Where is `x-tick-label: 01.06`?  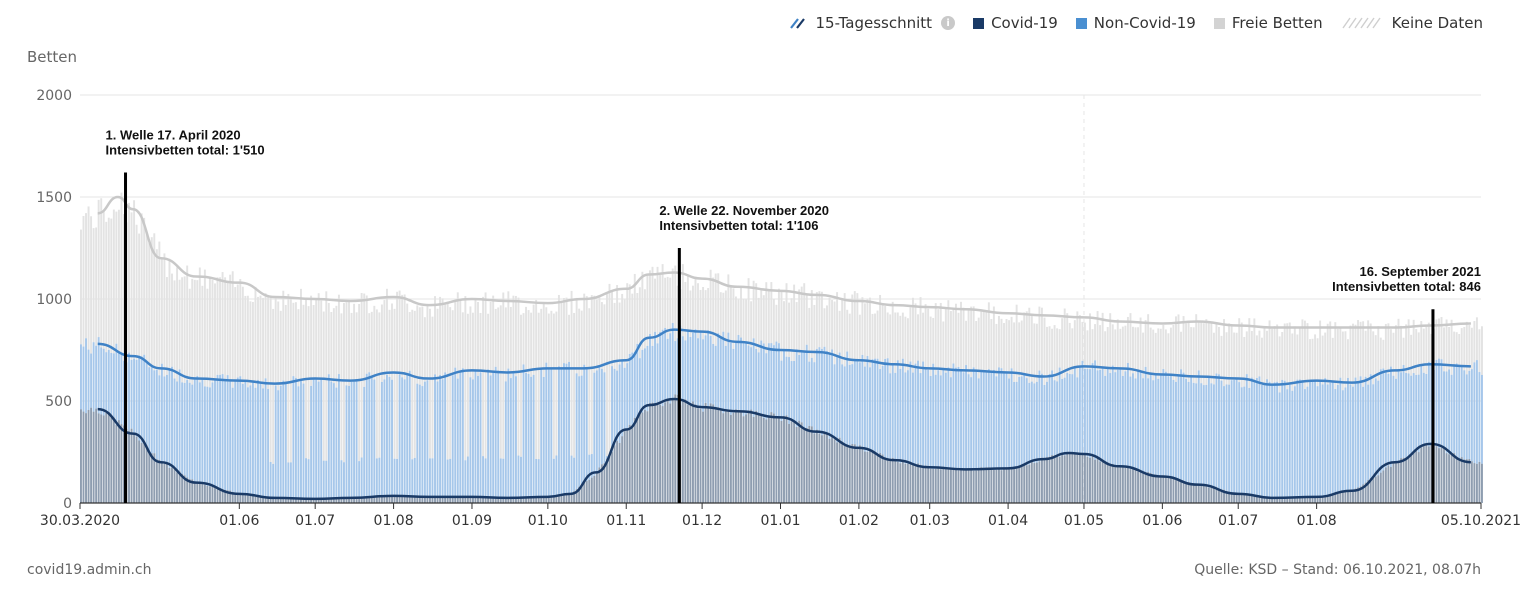
x-tick-label: 01.06 is located at coordinates (239, 521).